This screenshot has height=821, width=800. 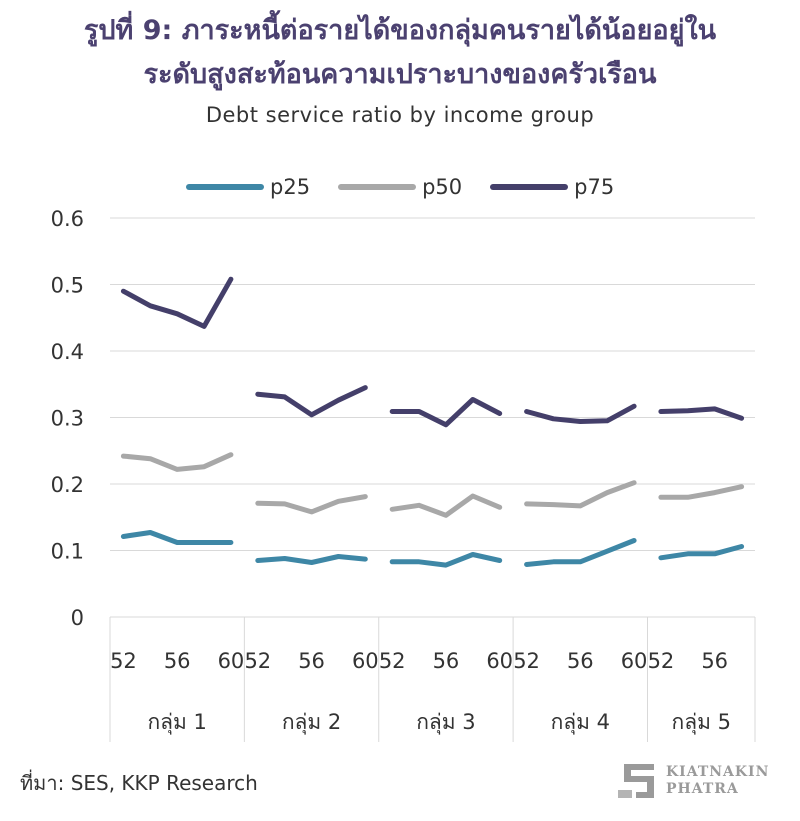 I want to click on chart-subtitle: Debt service ratio by income group, so click(x=400, y=115).